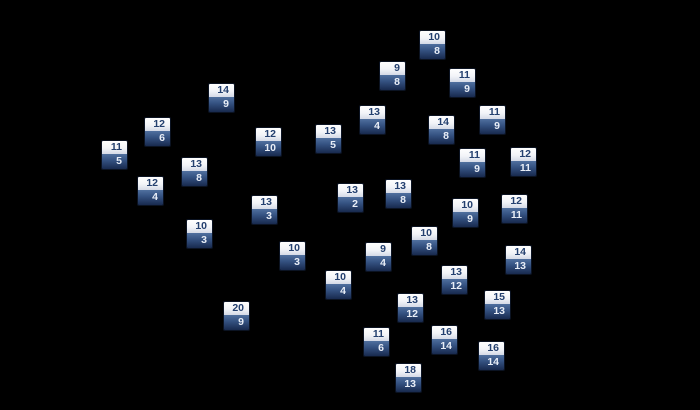  I want to click on unit-top-value: 18, so click(408, 370).